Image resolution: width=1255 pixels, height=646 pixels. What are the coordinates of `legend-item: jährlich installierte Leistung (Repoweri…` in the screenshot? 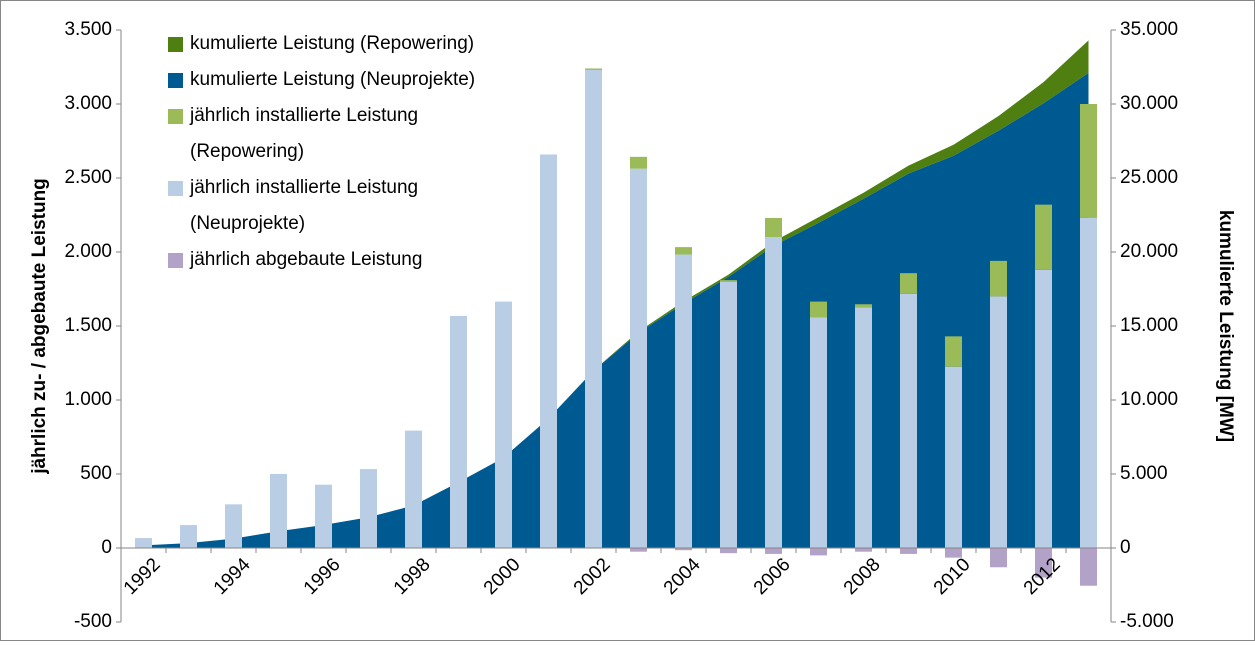 It's located at (333, 134).